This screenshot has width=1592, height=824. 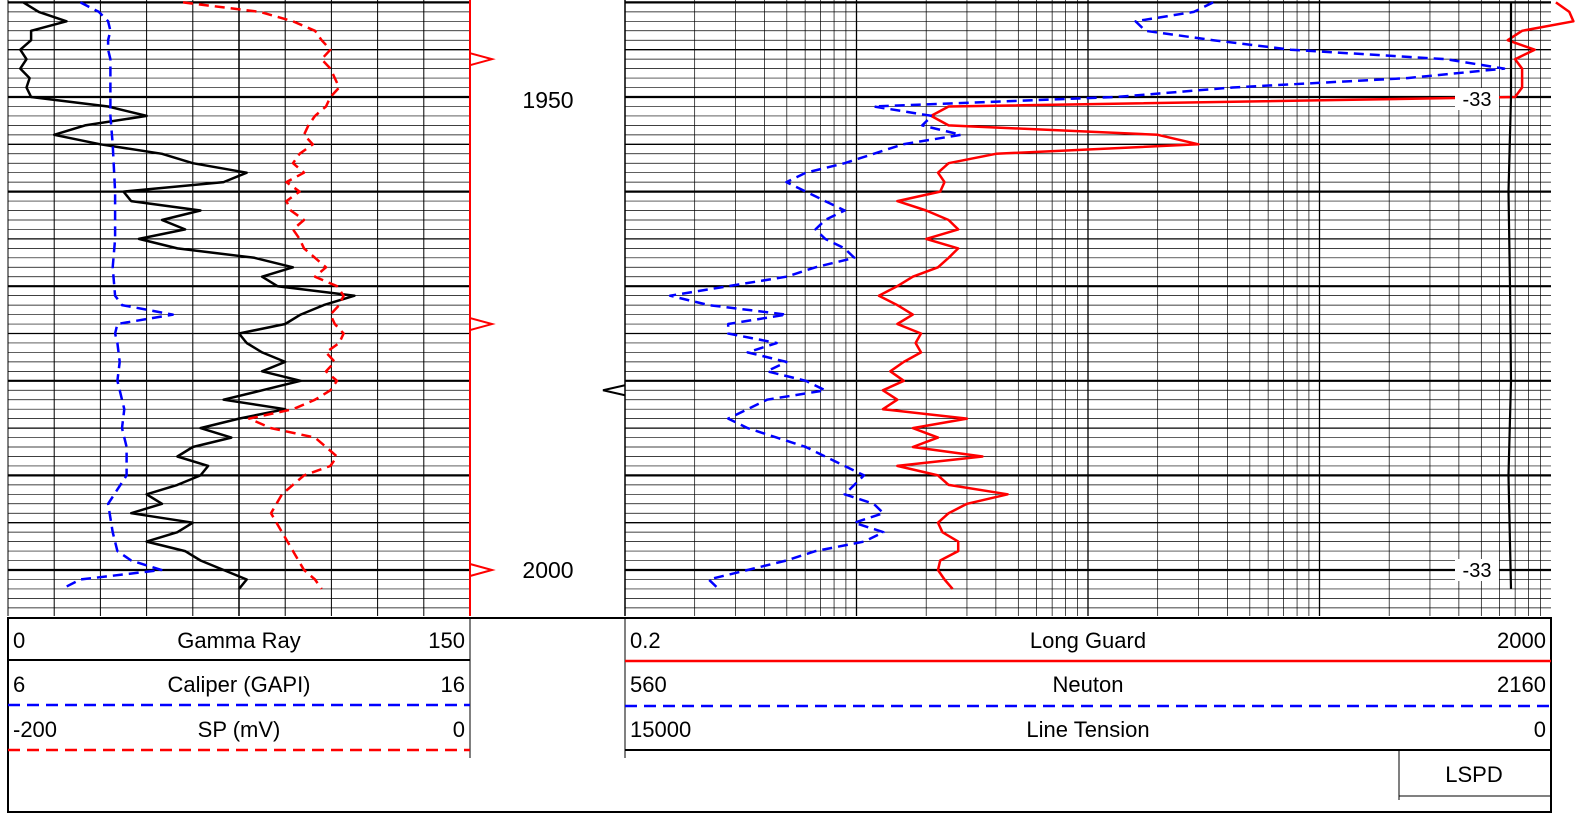 What do you see at coordinates (660, 729) in the screenshot?
I see `tension-min: 15000` at bounding box center [660, 729].